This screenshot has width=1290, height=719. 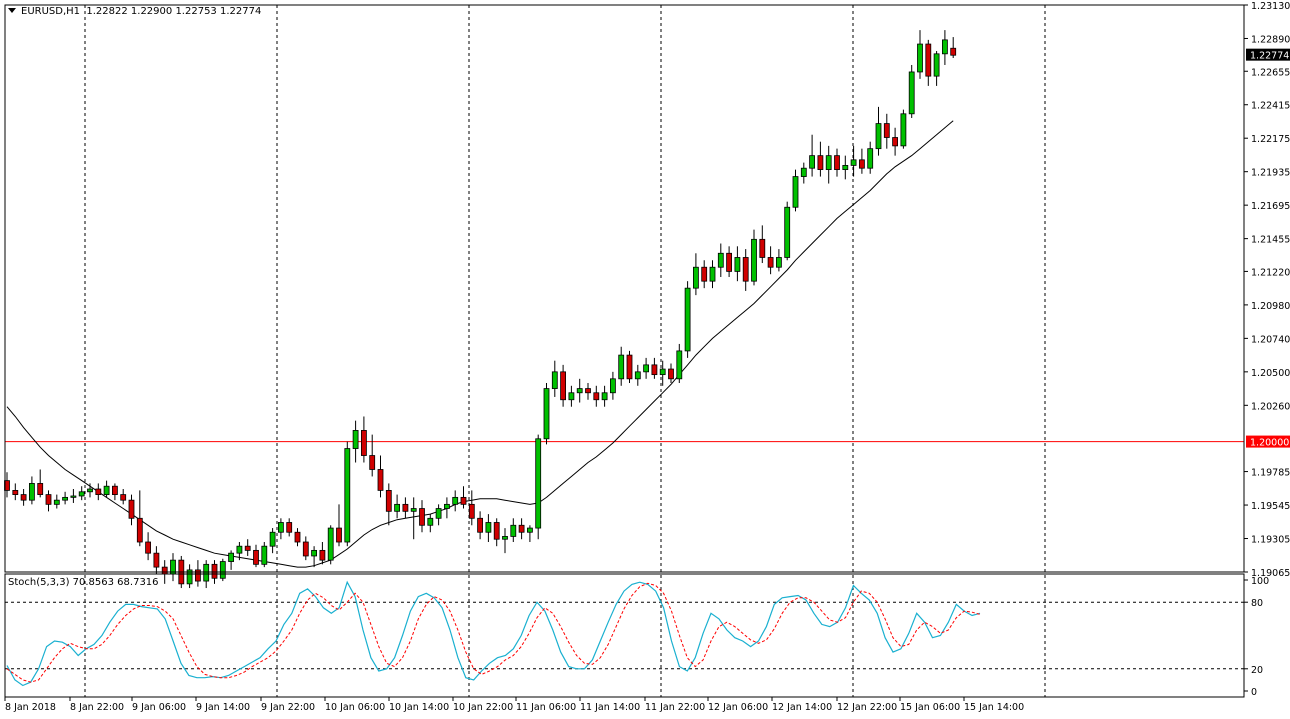 What do you see at coordinates (1270, 573) in the screenshot?
I see `y-tick-label: 1.19065` at bounding box center [1270, 573].